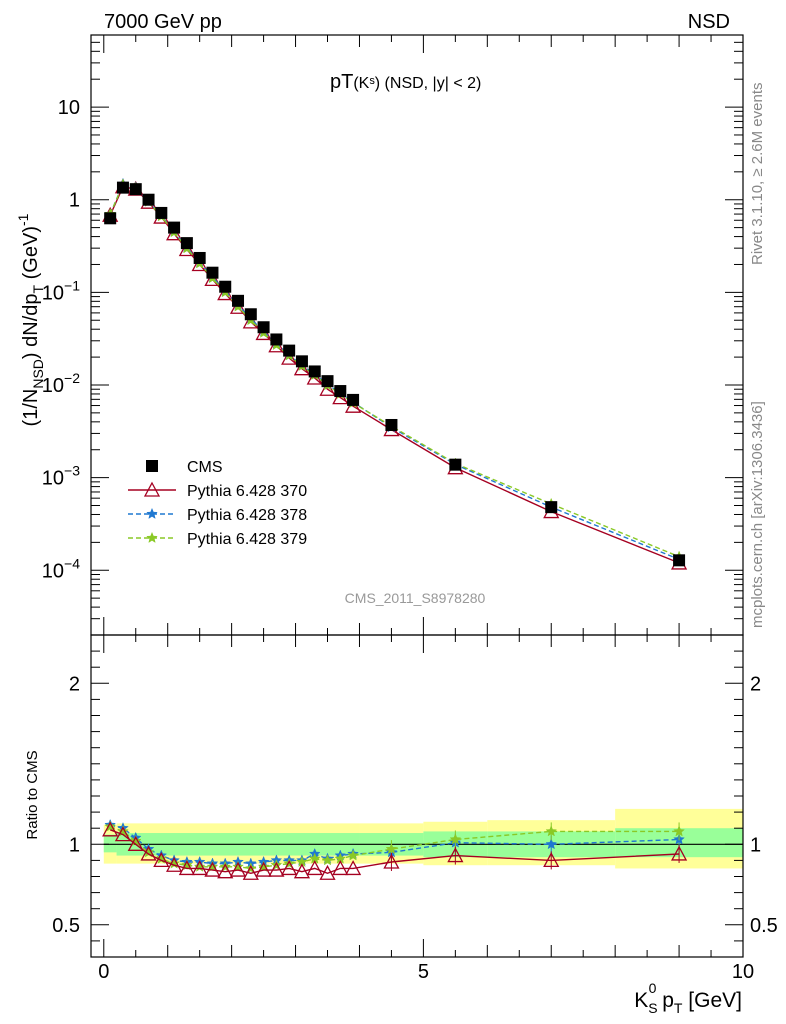 Image resolution: width=786 pixels, height=1024 pixels. What do you see at coordinates (341, 82) in the screenshot?
I see `title-main: pT` at bounding box center [341, 82].